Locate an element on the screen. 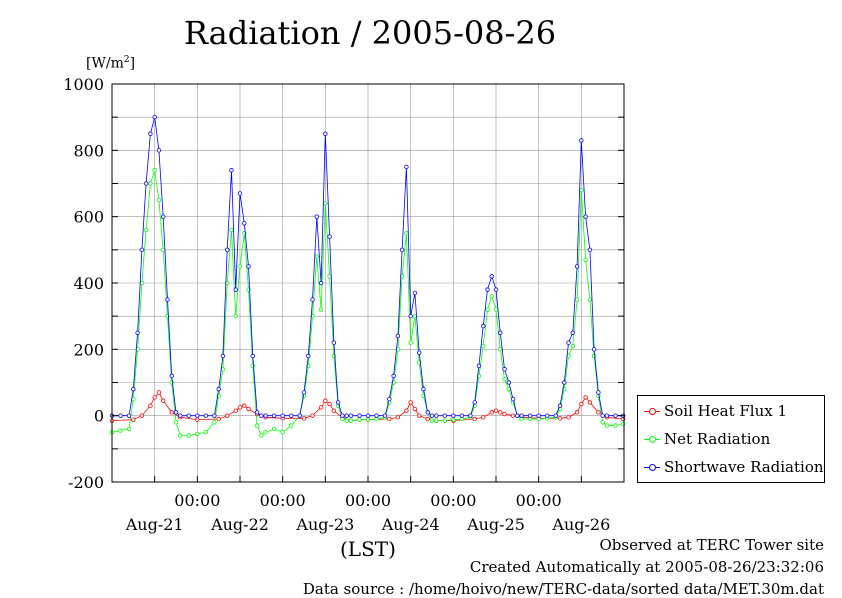 This screenshot has height=598, width=842. x-tick-day-label: Aug-24 is located at coordinates (410, 524).